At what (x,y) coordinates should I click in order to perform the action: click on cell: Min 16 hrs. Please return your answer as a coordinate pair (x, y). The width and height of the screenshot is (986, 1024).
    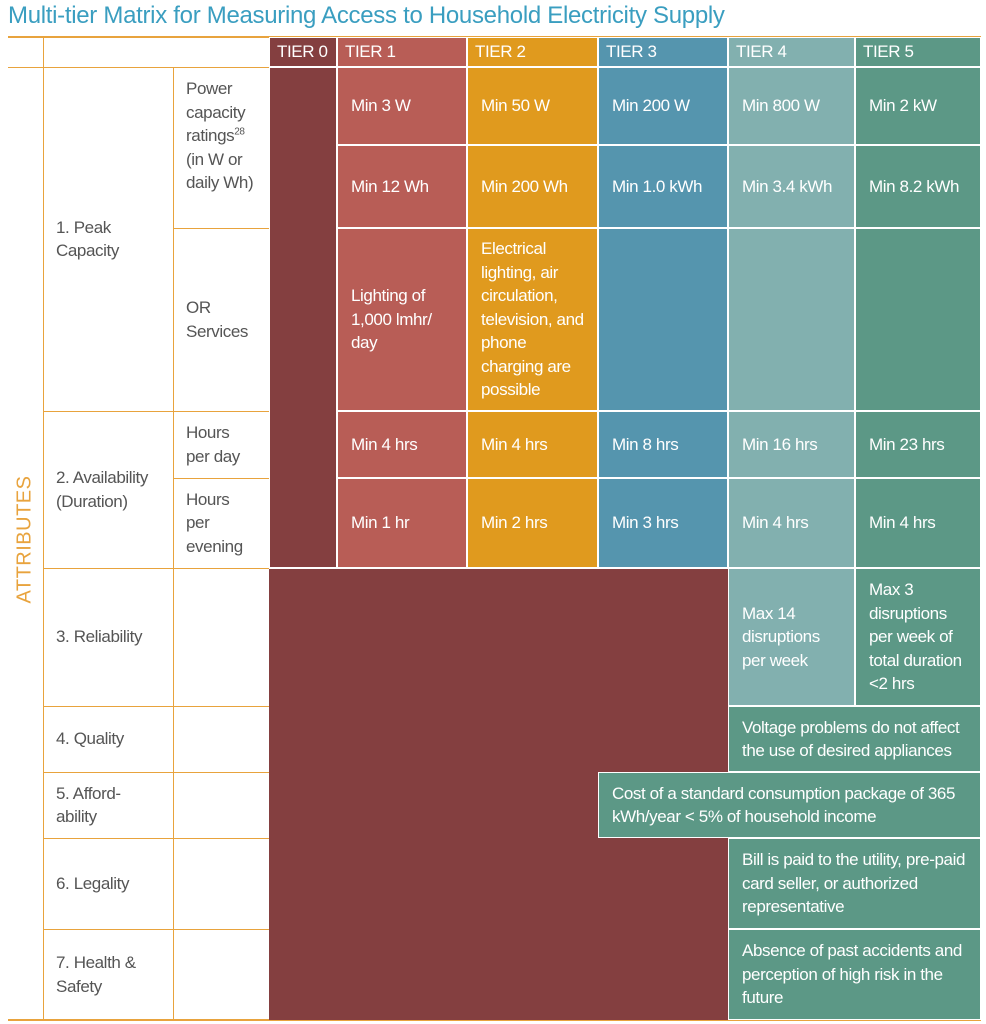
    Looking at the image, I should click on (791, 444).